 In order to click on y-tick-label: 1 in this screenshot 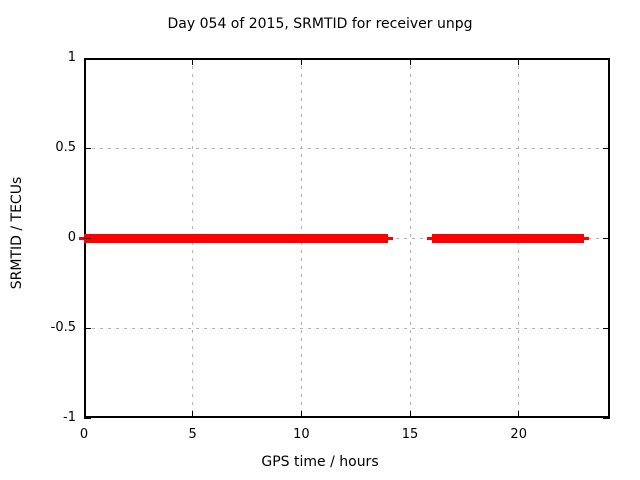, I will do `click(71, 57)`.